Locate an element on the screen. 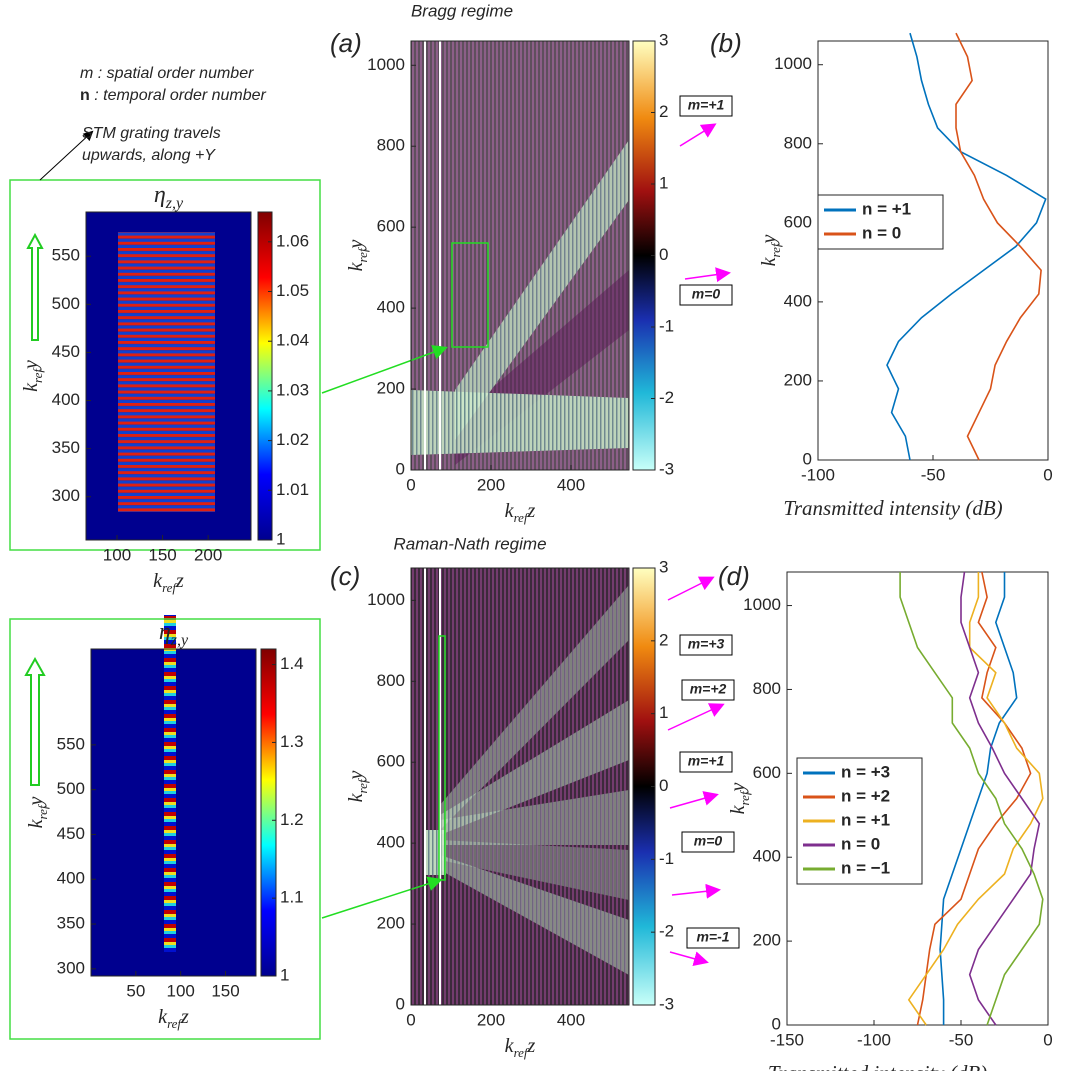 This screenshot has width=1084, height=1076. x-tick-label: -100 is located at coordinates (818, 474).